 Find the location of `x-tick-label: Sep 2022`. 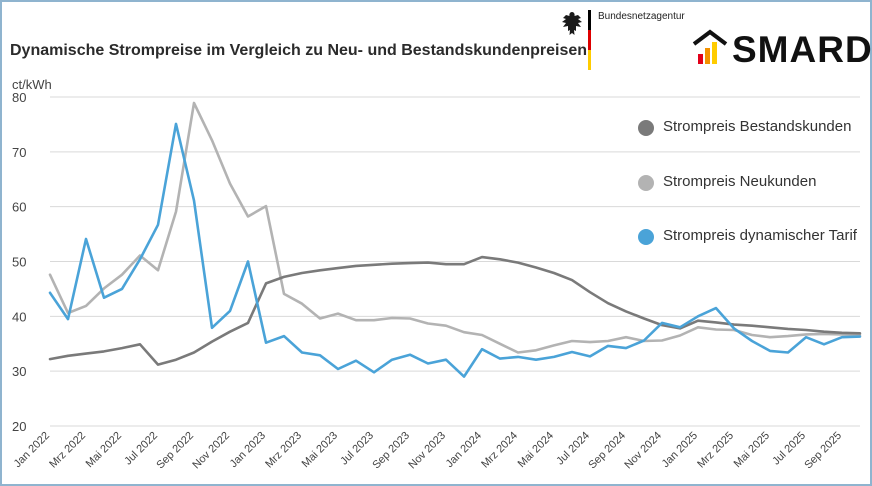

x-tick-label: Sep 2022 is located at coordinates (175, 451).